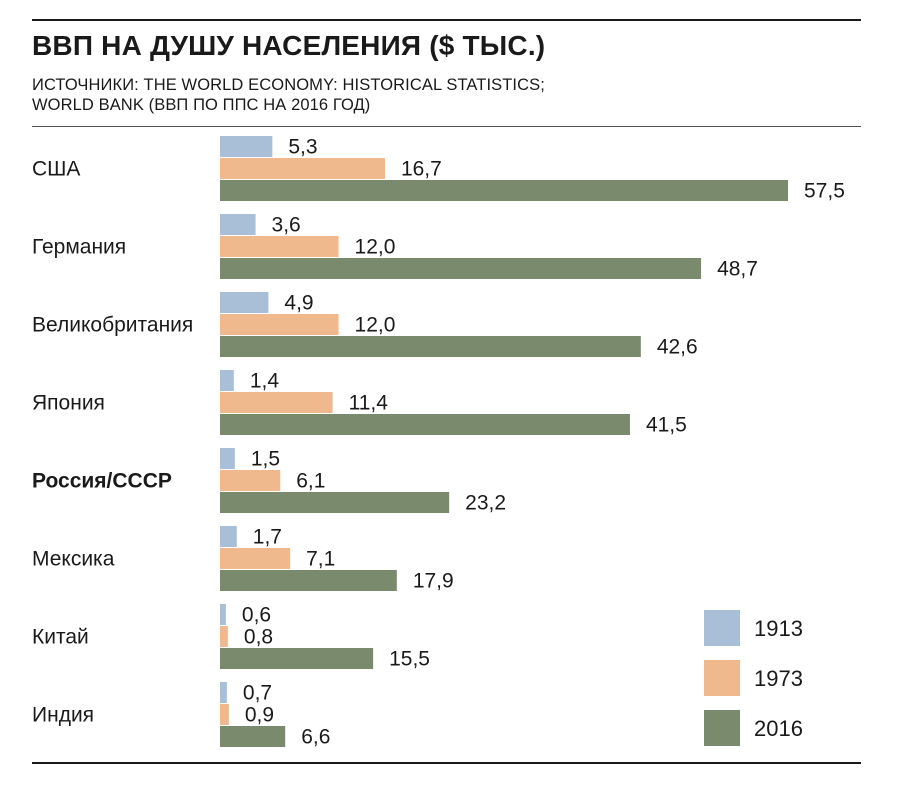 This screenshot has width=900, height=790. I want to click on category-label: Япония, so click(68, 403).